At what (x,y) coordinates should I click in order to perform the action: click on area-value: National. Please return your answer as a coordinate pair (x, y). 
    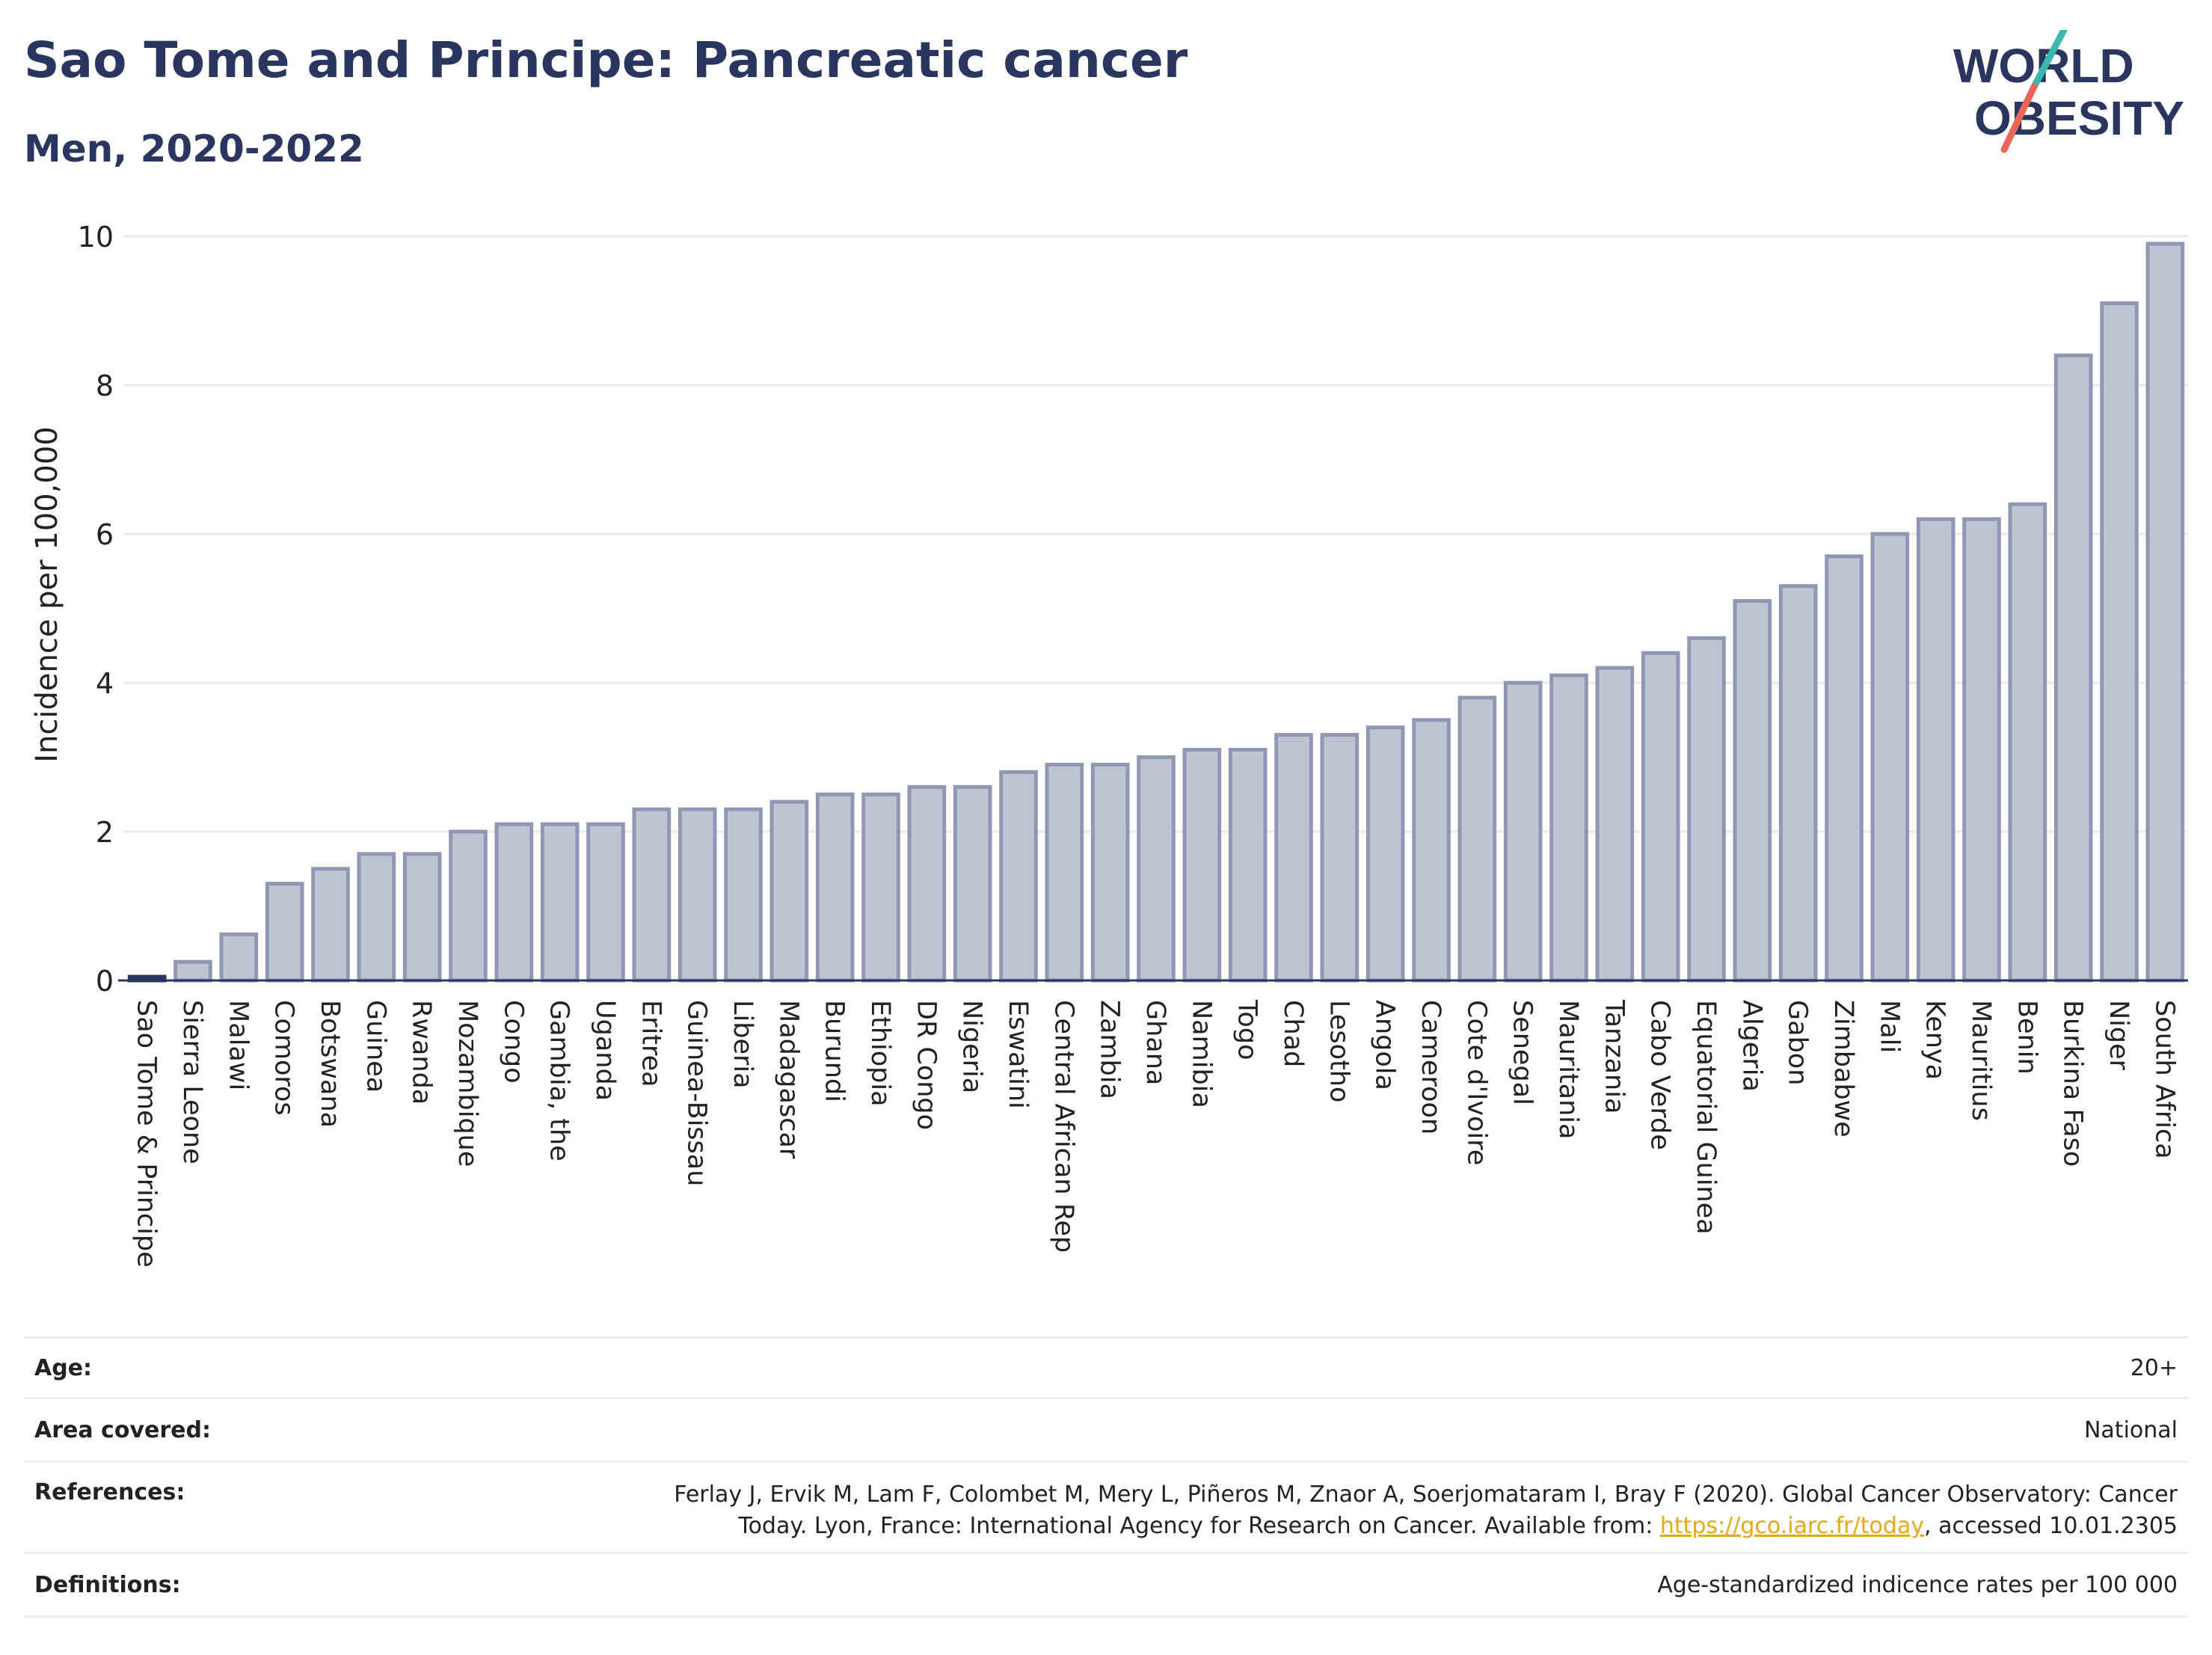
    Looking at the image, I should click on (2130, 1429).